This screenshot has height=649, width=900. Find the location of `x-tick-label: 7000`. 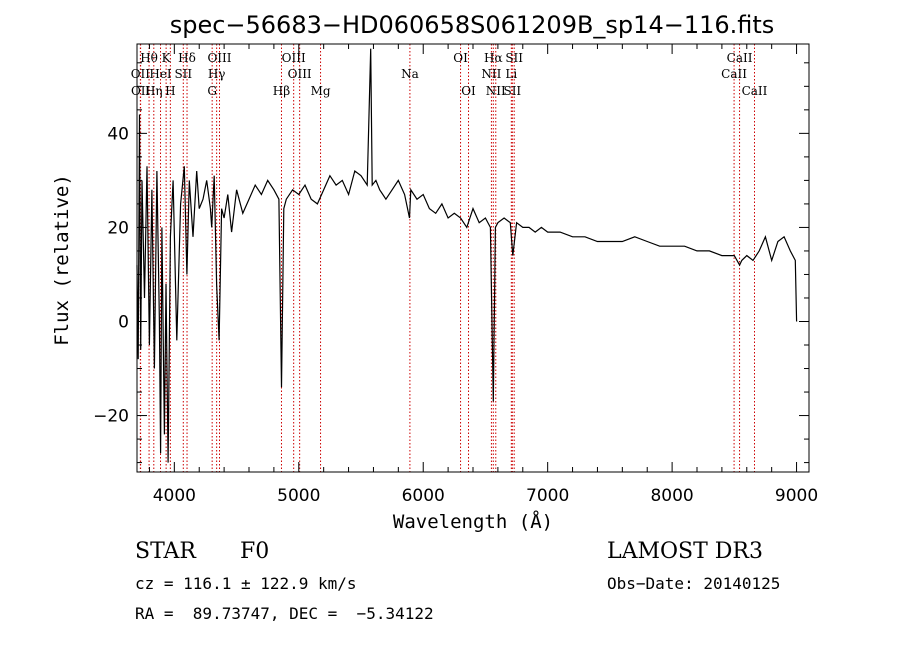

x-tick-label: 7000 is located at coordinates (547, 496).